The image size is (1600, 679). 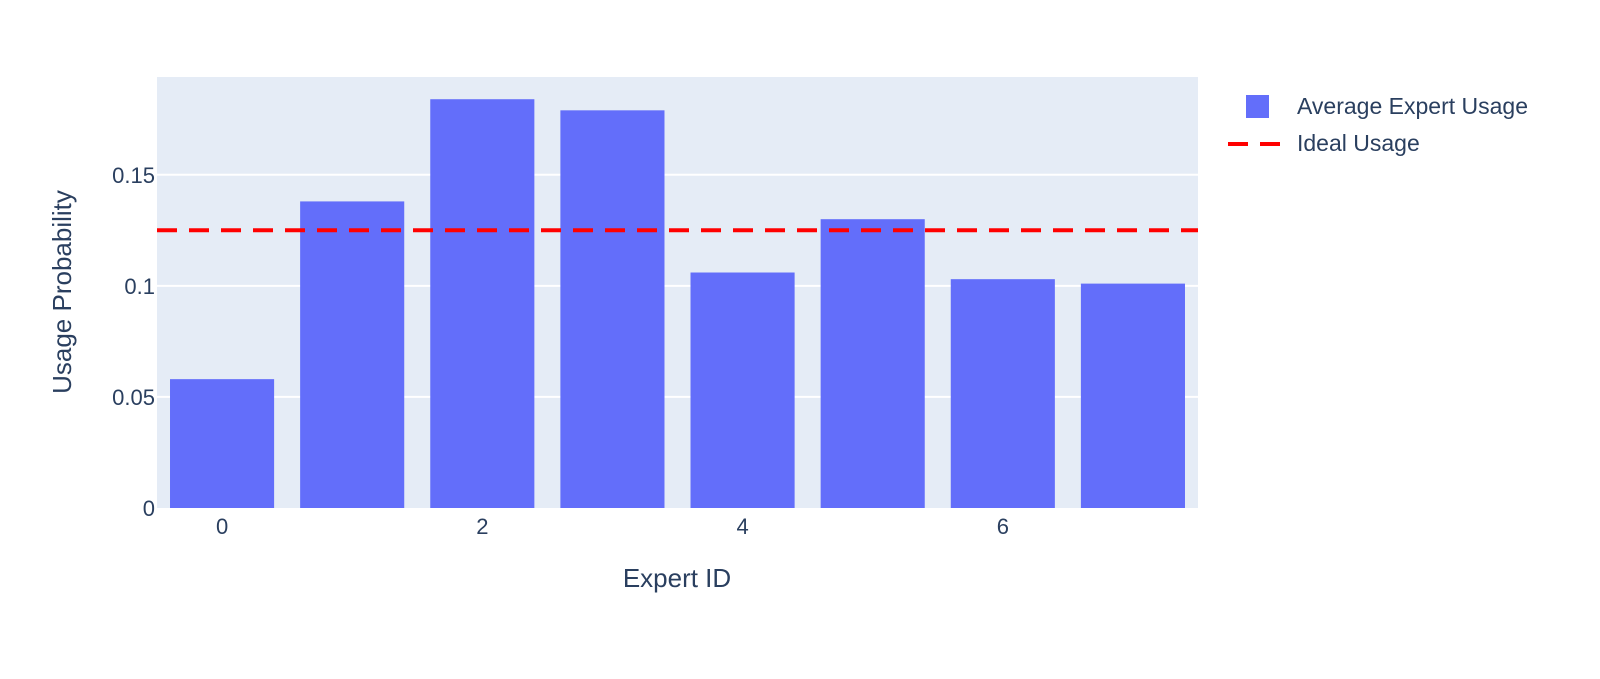 What do you see at coordinates (1257, 106) in the screenshot?
I see `legend-swatch-average-expert-usage` at bounding box center [1257, 106].